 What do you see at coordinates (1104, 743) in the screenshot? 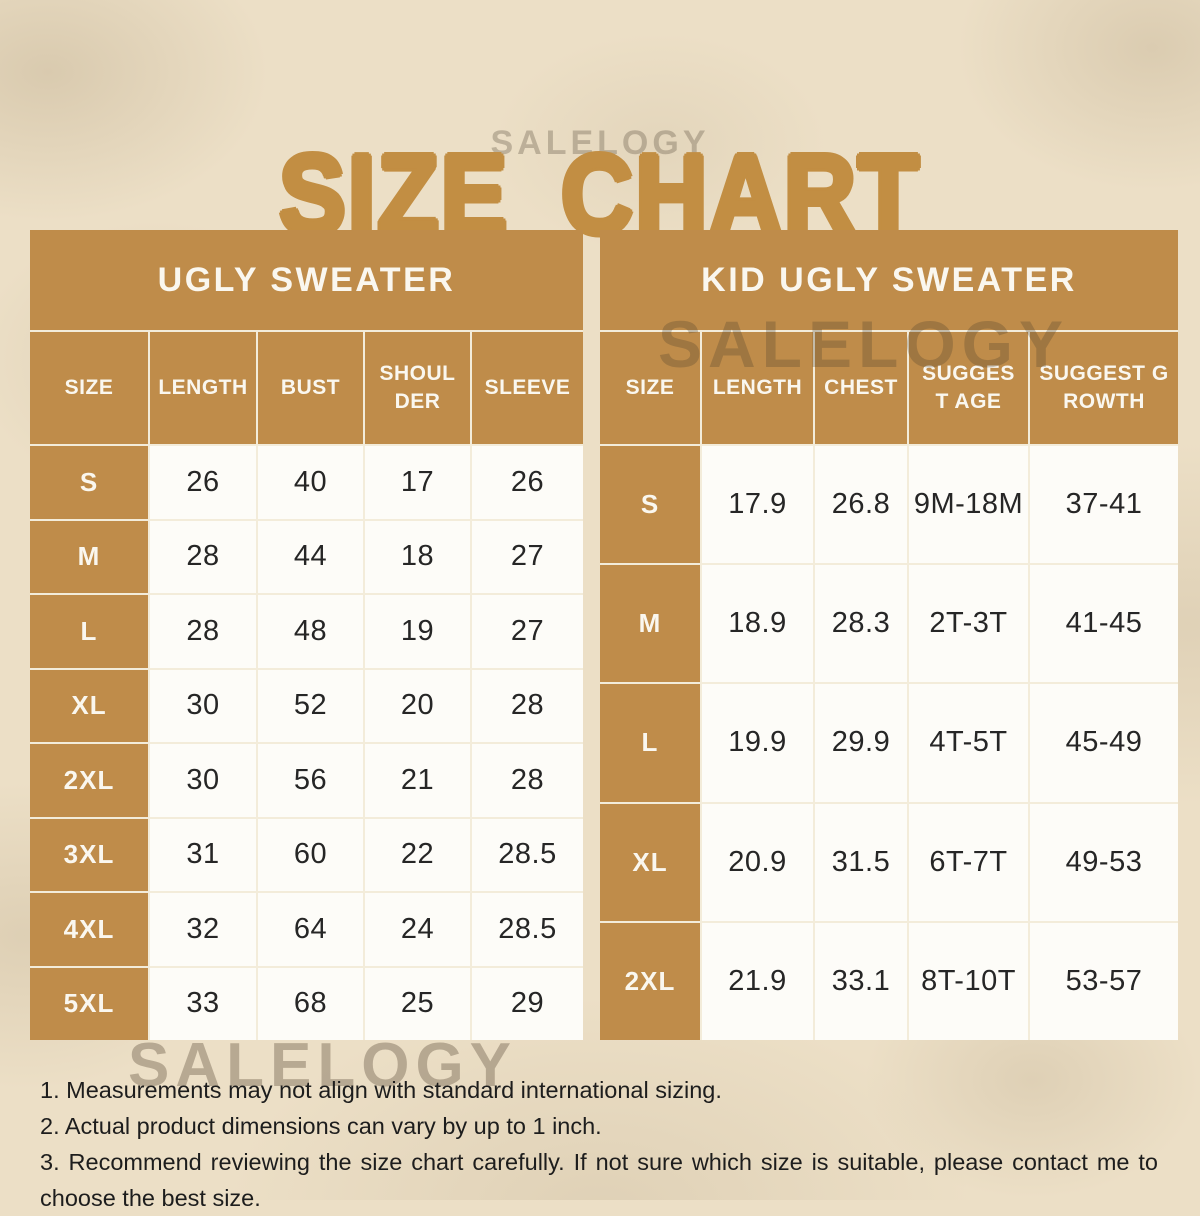
I see `value-cell: 45-49` at bounding box center [1104, 743].